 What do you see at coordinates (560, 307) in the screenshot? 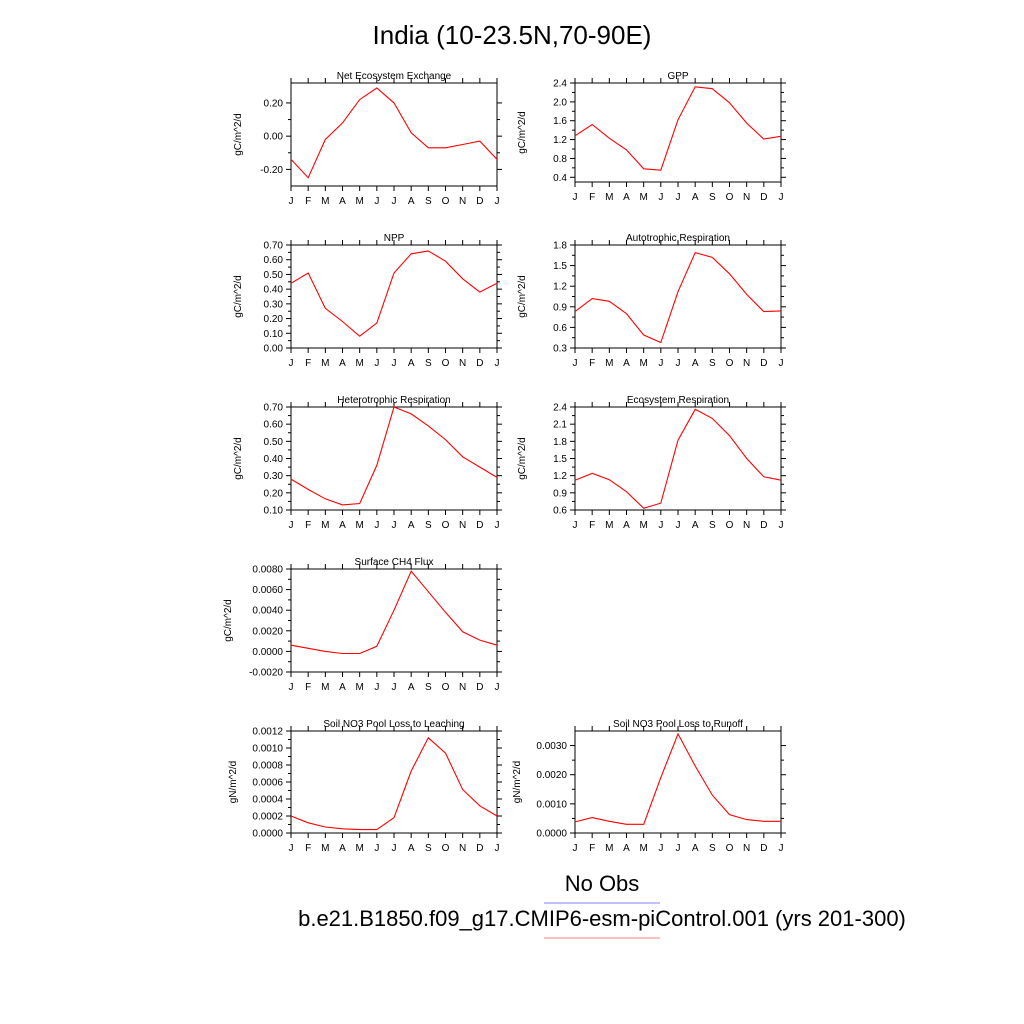
I see `y-tick-label: 0.9` at bounding box center [560, 307].